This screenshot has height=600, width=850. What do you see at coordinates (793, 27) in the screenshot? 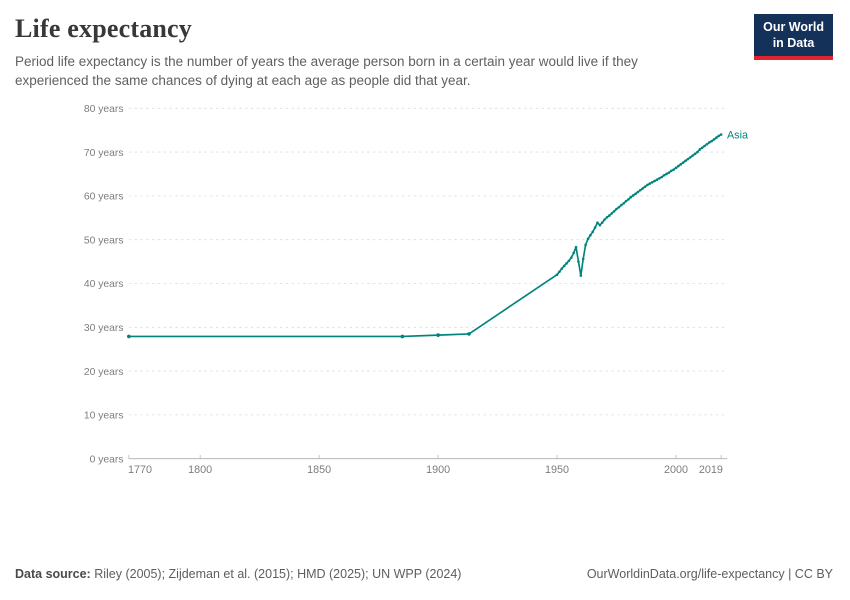
I see `owid-logo-line1: Our World` at bounding box center [793, 27].